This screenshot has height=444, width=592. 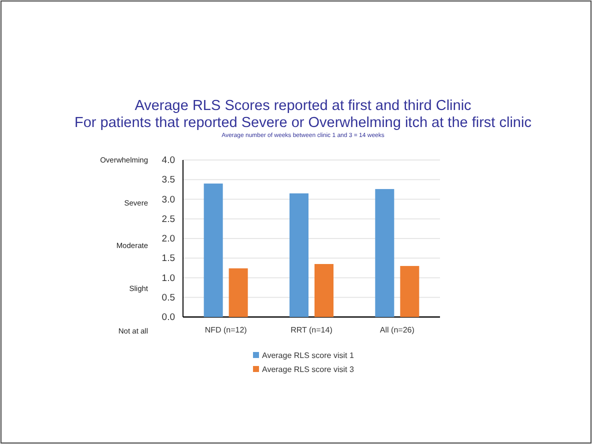 What do you see at coordinates (303, 106) in the screenshot?
I see `chart-title: Average RLS Scores reported at first and third Clinic` at bounding box center [303, 106].